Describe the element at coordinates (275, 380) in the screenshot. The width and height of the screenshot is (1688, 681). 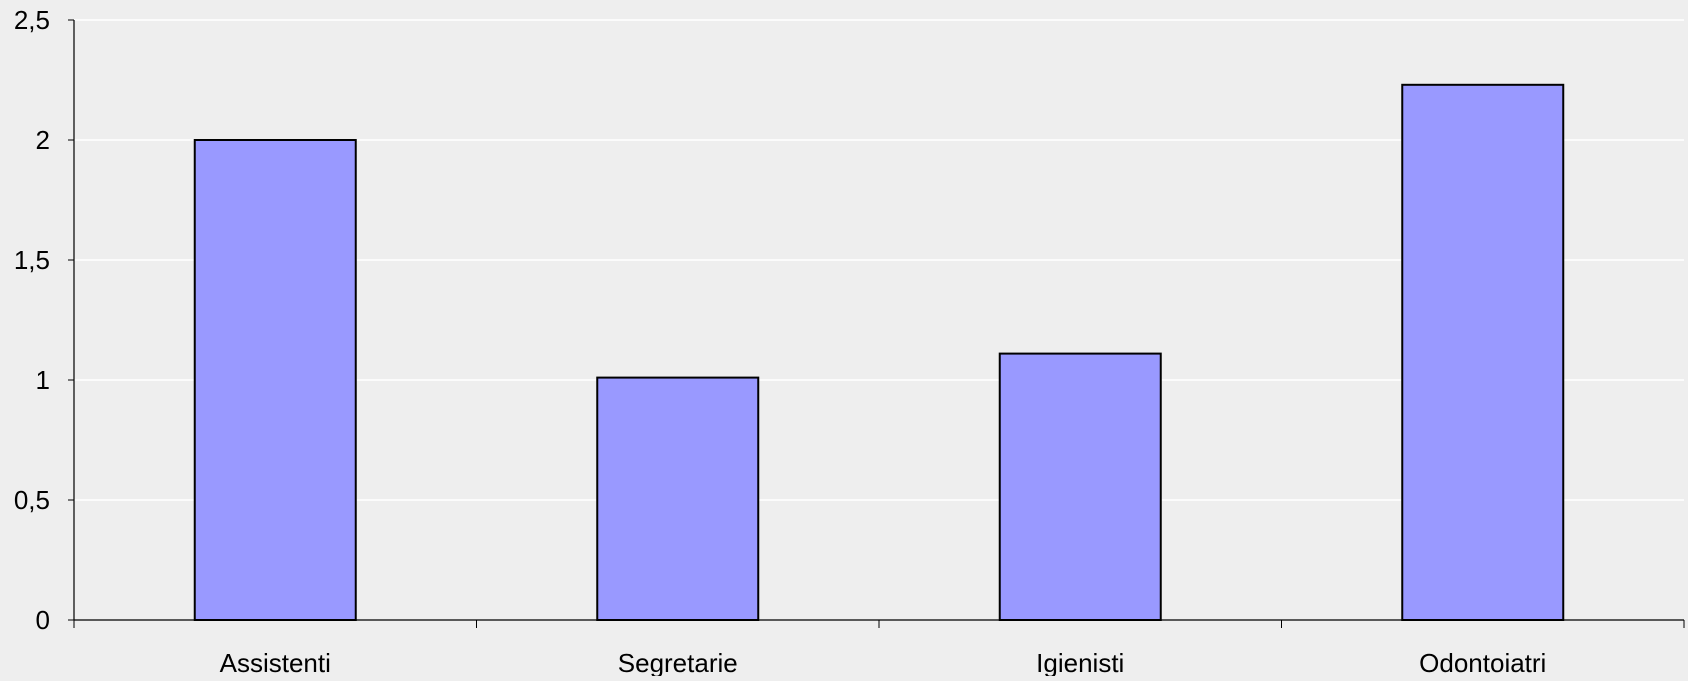
I see `bar-assistenti` at that location.